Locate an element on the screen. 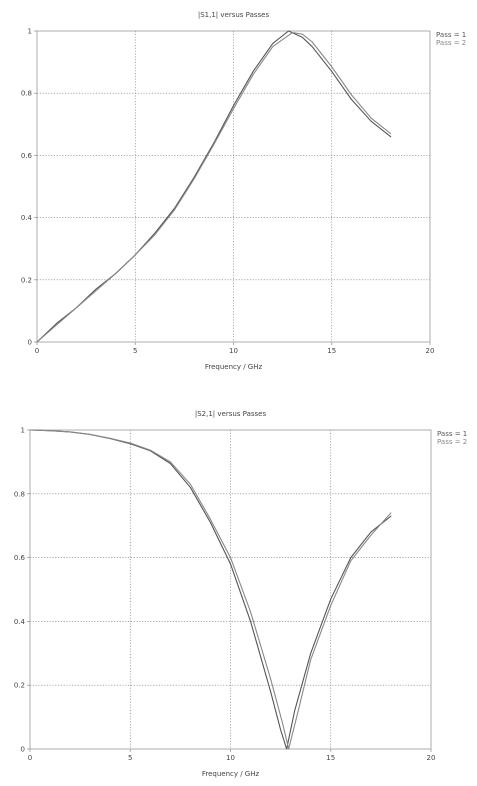 This screenshot has width=477, height=786. chart-title: |S1,1| versus Passes is located at coordinates (234, 15).